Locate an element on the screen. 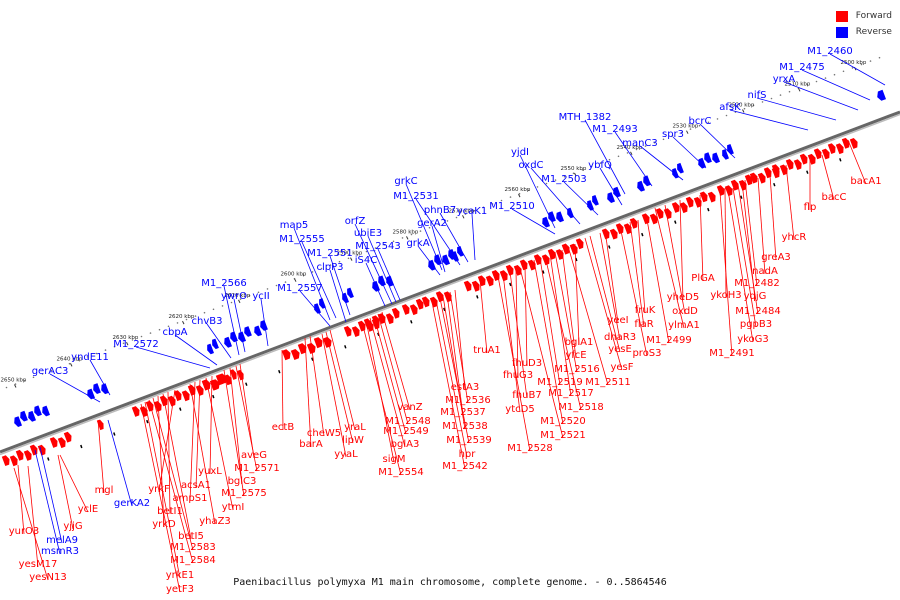  scale-tick-label: 2640 kbp is located at coordinates (70, 359).